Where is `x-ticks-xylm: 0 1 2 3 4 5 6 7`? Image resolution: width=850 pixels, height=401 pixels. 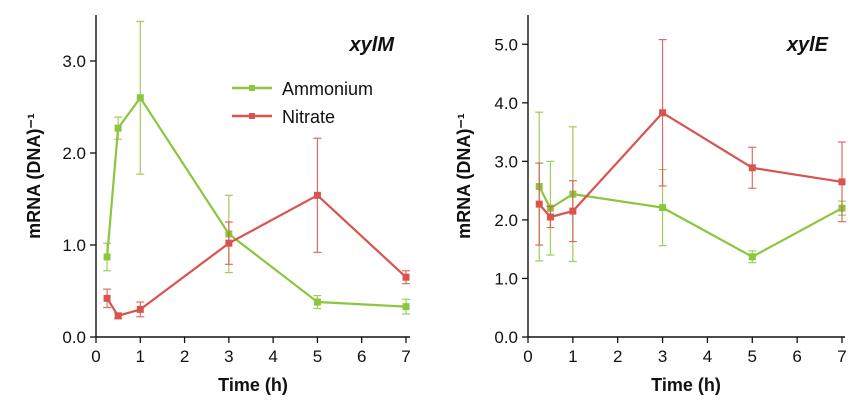
x-ticks-xylm: 0 1 2 3 4 5 6 7 is located at coordinates (251, 351).